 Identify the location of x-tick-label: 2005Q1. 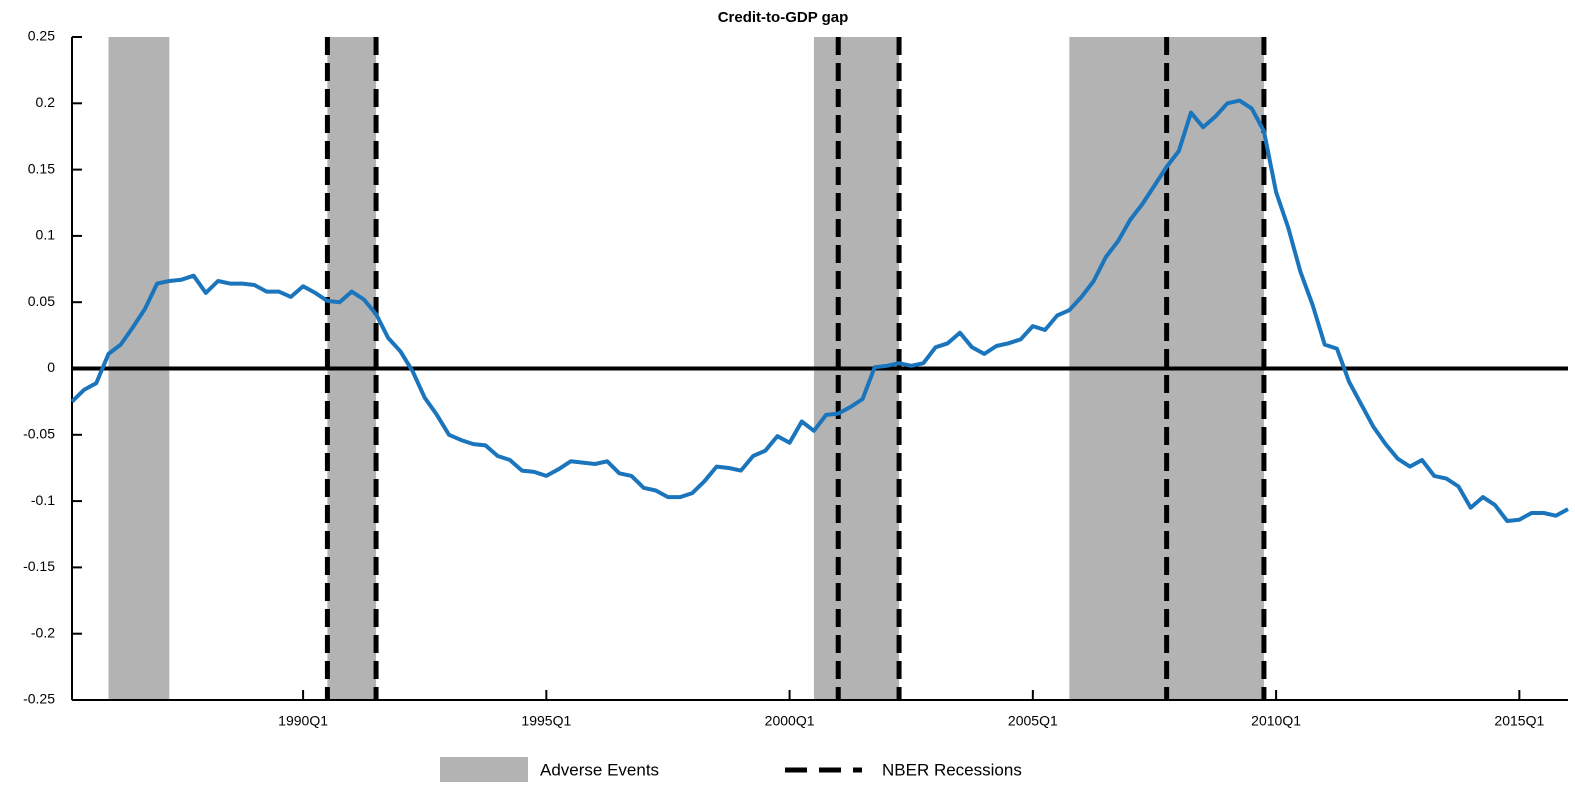
(1033, 721).